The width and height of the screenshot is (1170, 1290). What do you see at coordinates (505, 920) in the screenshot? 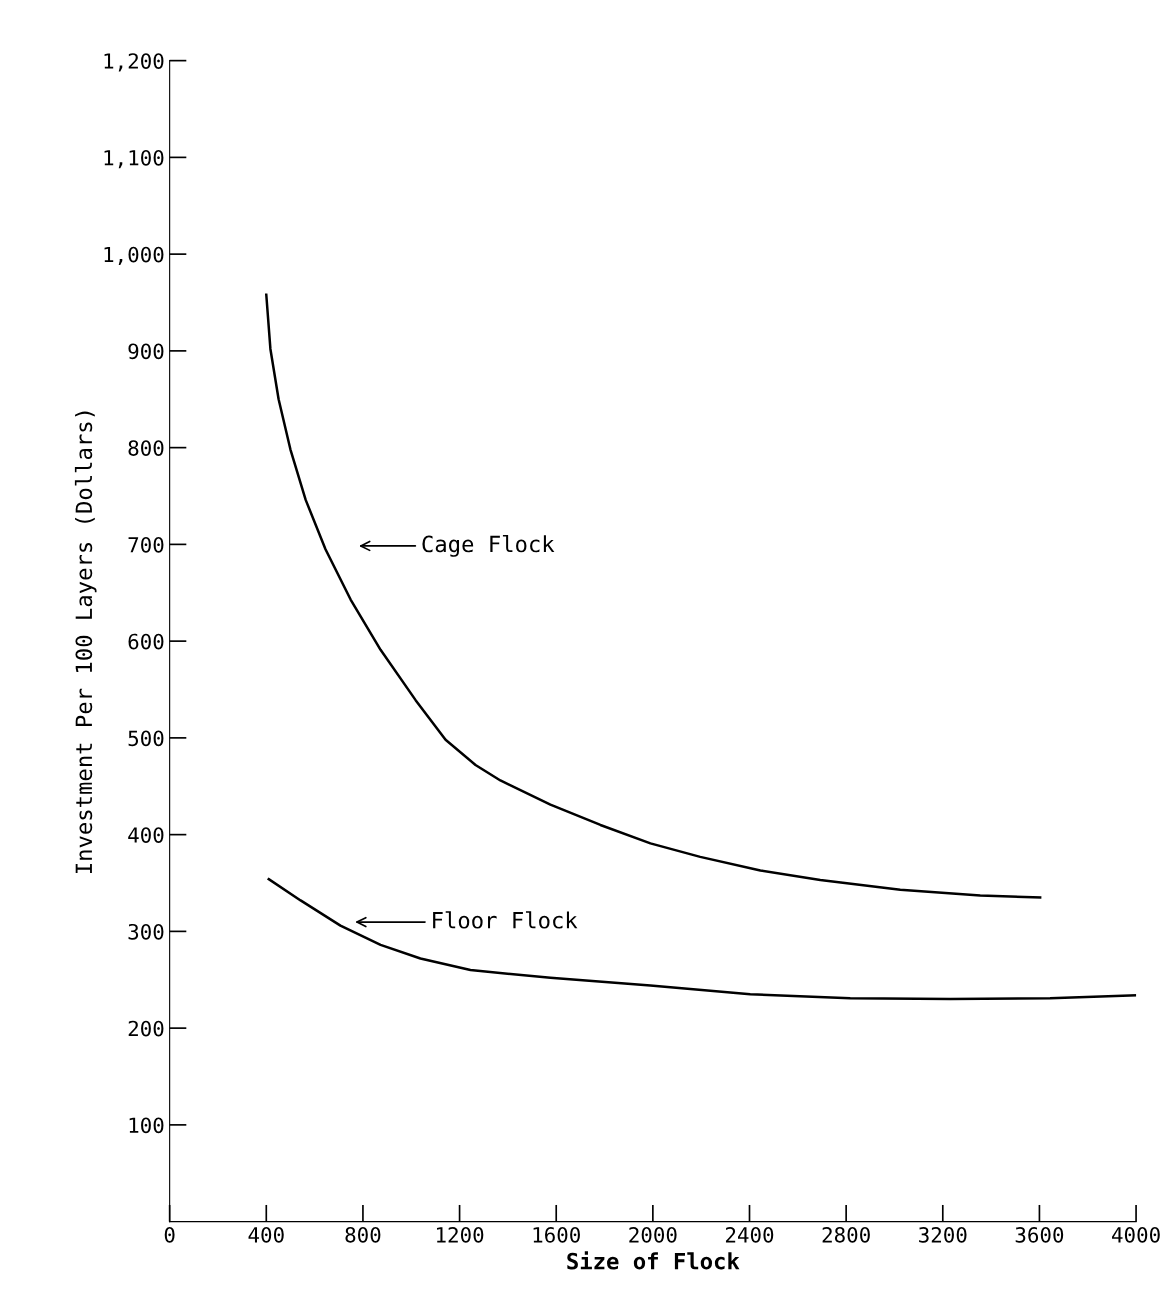
I see `annotation: Floor Flock` at bounding box center [505, 920].